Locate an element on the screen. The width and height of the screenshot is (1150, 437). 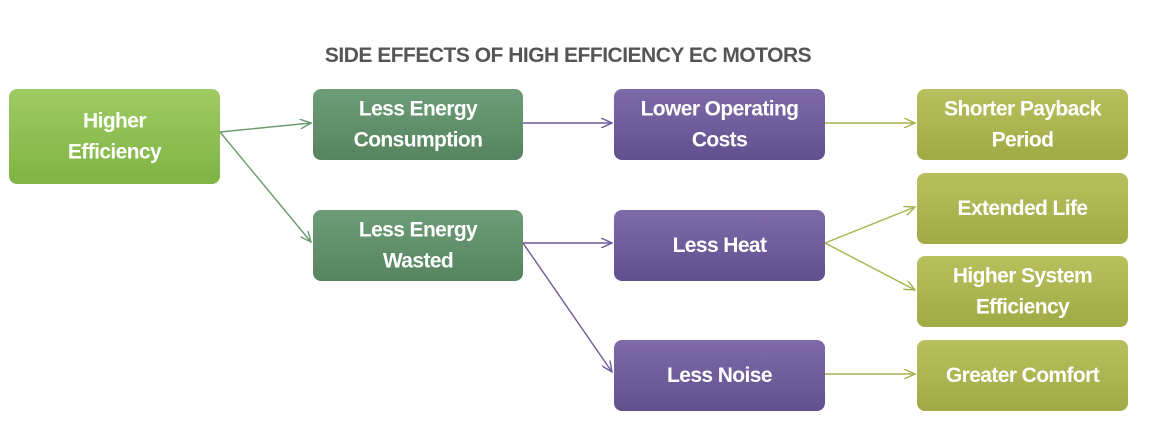
node: Lower Operating Costs is located at coordinates (719, 124).